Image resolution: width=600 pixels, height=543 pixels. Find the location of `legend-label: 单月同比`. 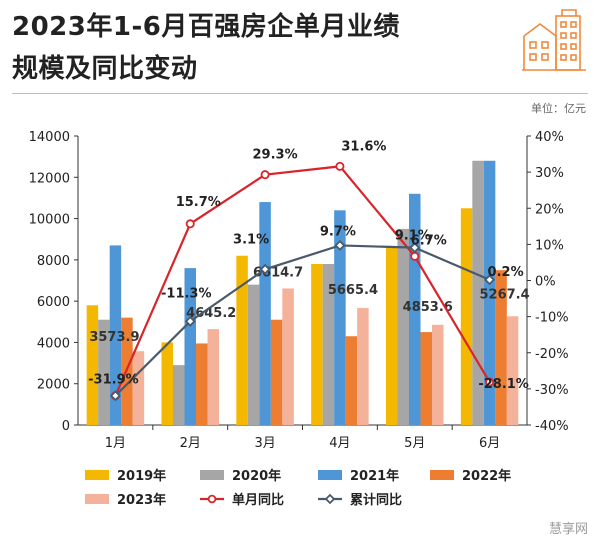

legend-label: 单月同比 is located at coordinates (258, 500).